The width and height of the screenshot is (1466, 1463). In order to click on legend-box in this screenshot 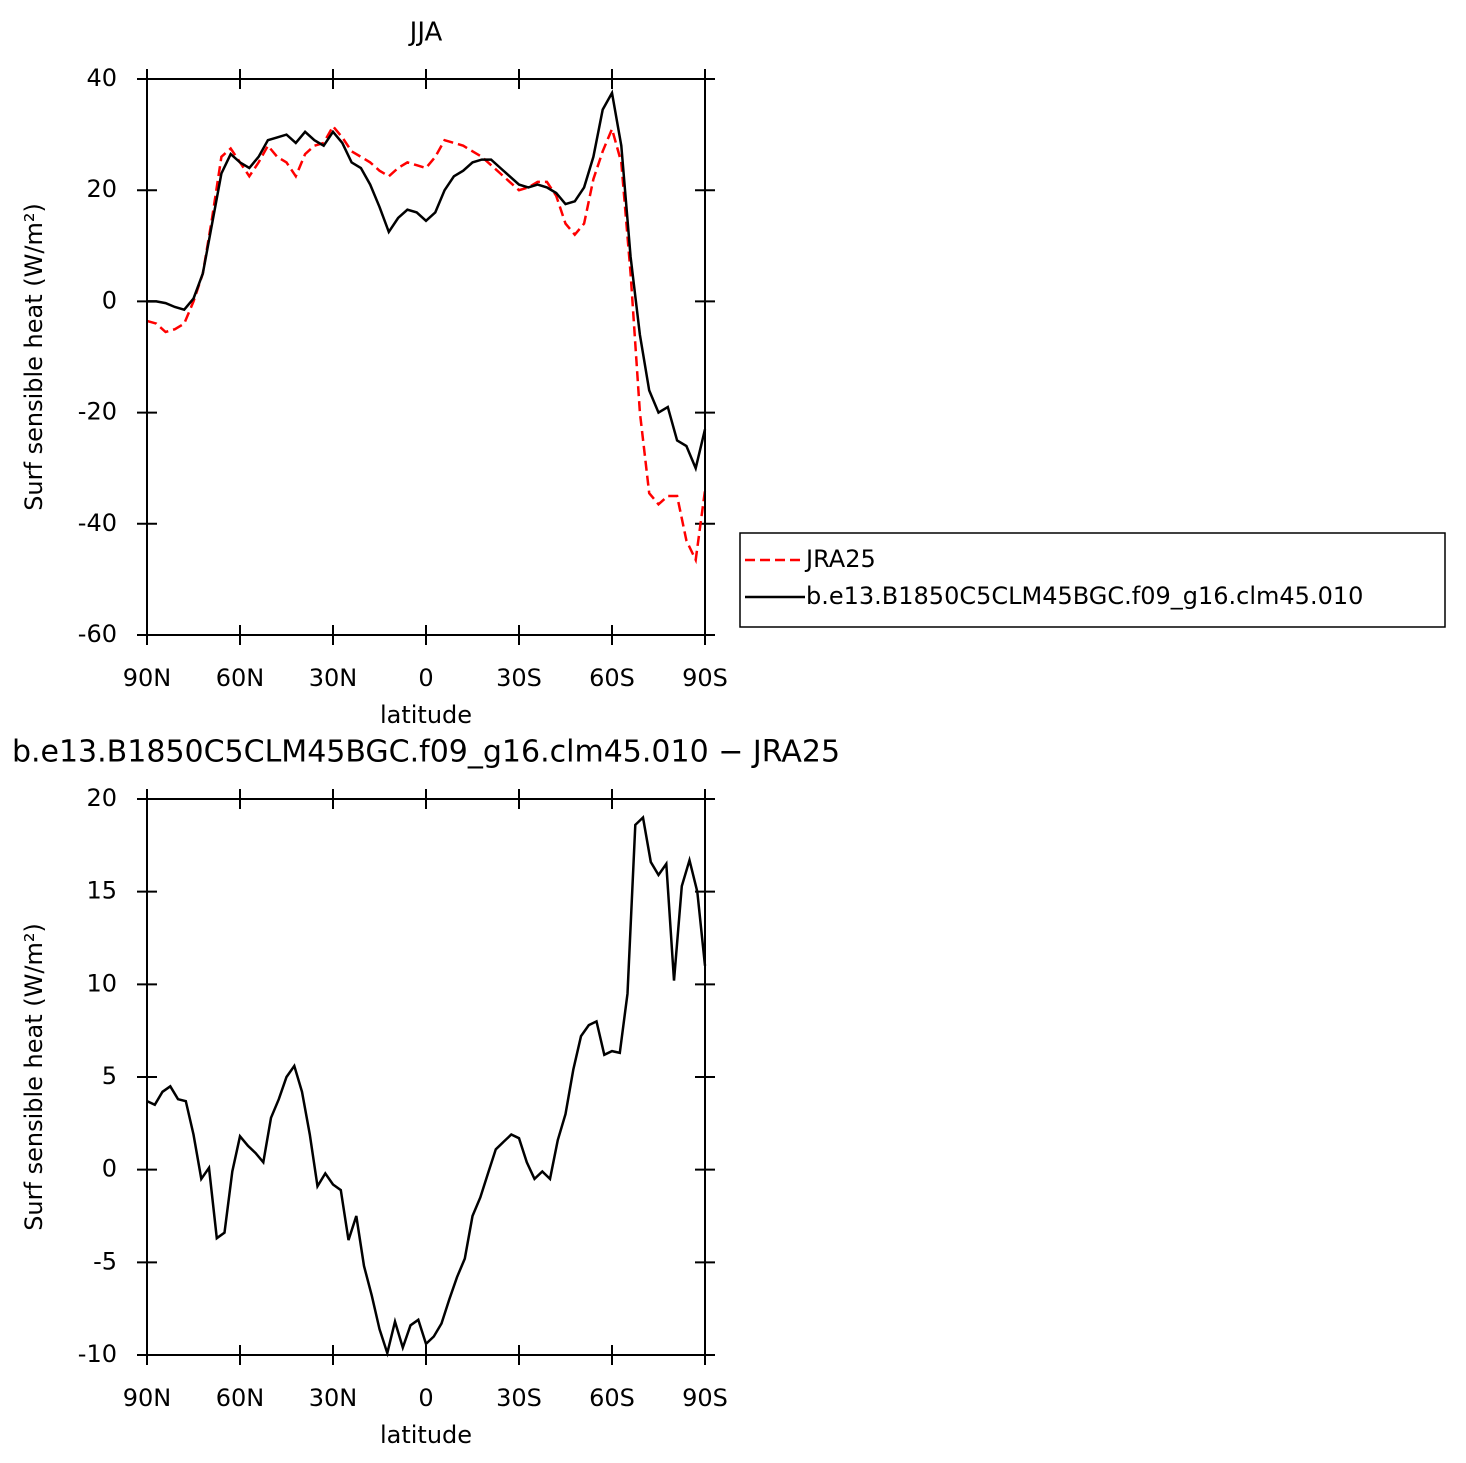, I will do `click(1092, 580)`.